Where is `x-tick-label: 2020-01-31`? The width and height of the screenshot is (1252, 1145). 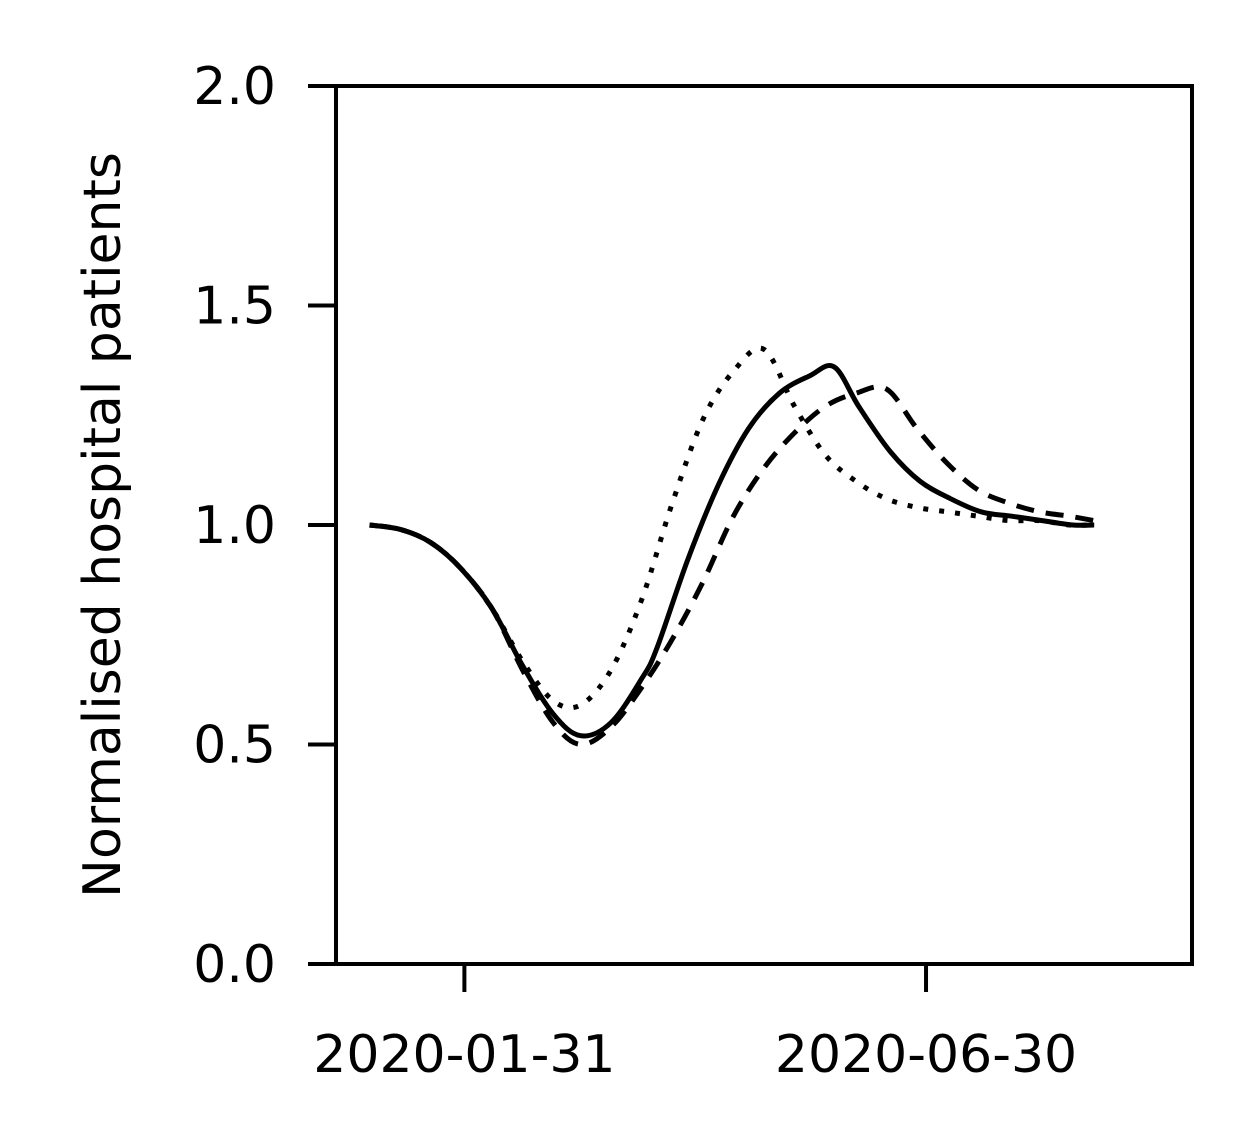 x-tick-label: 2020-01-31 is located at coordinates (464, 1055).